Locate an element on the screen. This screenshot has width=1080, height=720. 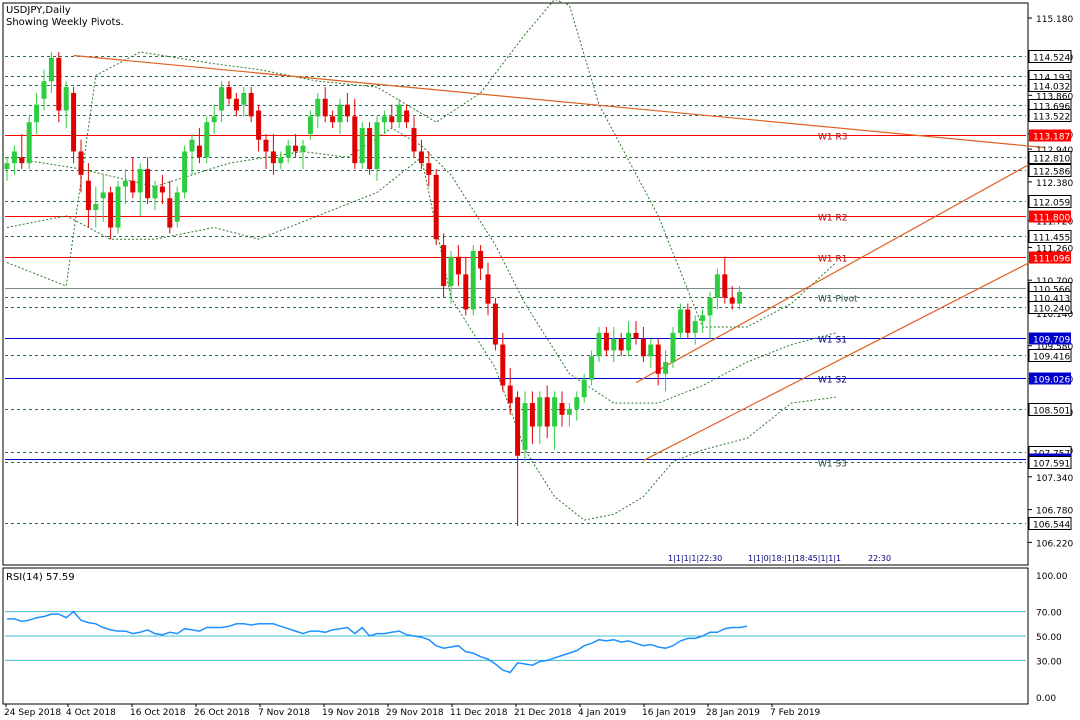
level-badge-label: 110.240 is located at coordinates (1051, 310).